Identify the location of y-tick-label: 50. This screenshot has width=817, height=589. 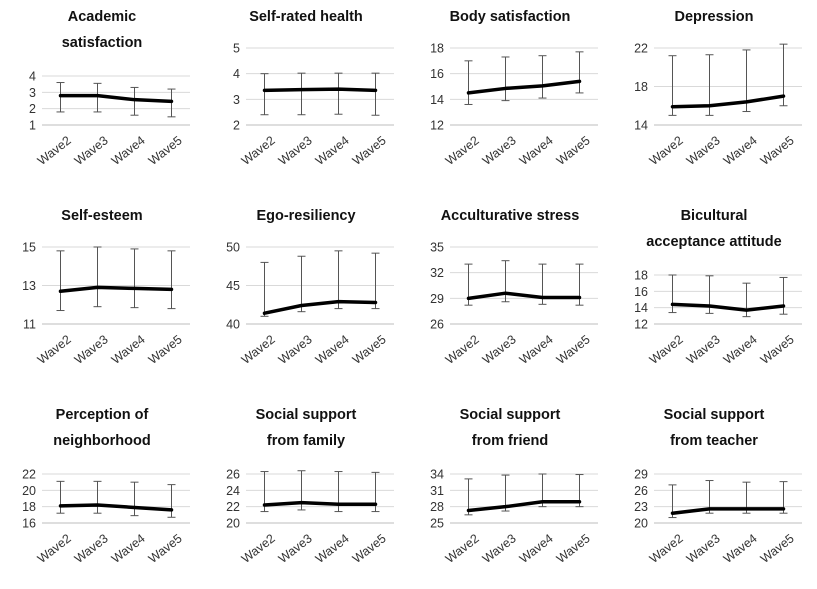
(233, 248).